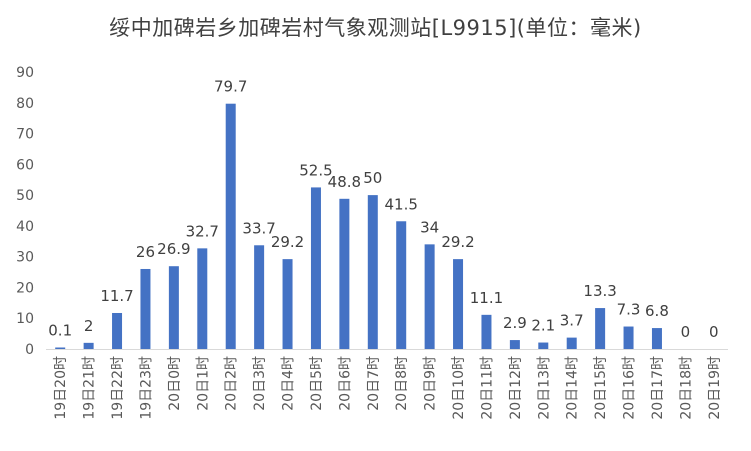 This screenshot has width=751, height=451. What do you see at coordinates (374, 383) in the screenshot?
I see `x-tick-label: 20日7时` at bounding box center [374, 383].